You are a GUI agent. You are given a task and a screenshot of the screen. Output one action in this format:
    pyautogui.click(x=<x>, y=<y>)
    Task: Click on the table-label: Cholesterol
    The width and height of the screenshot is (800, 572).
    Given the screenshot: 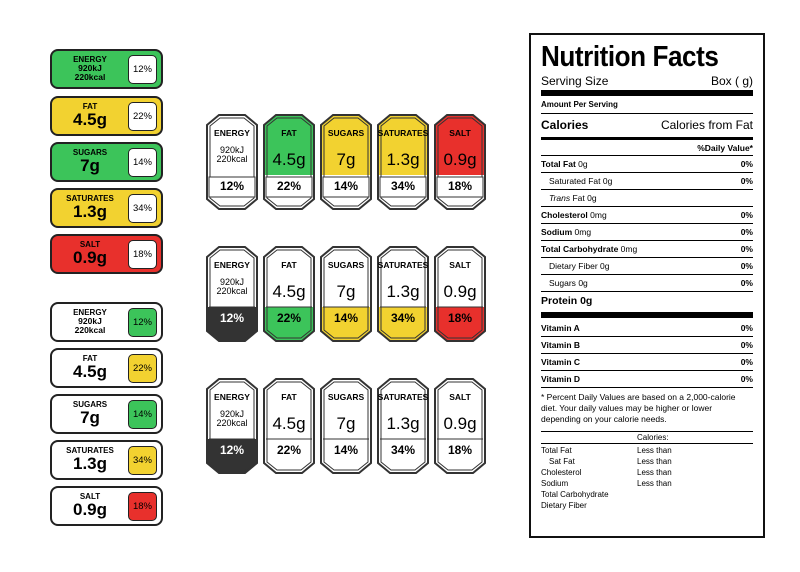 What is the action you would take?
    pyautogui.click(x=561, y=472)
    